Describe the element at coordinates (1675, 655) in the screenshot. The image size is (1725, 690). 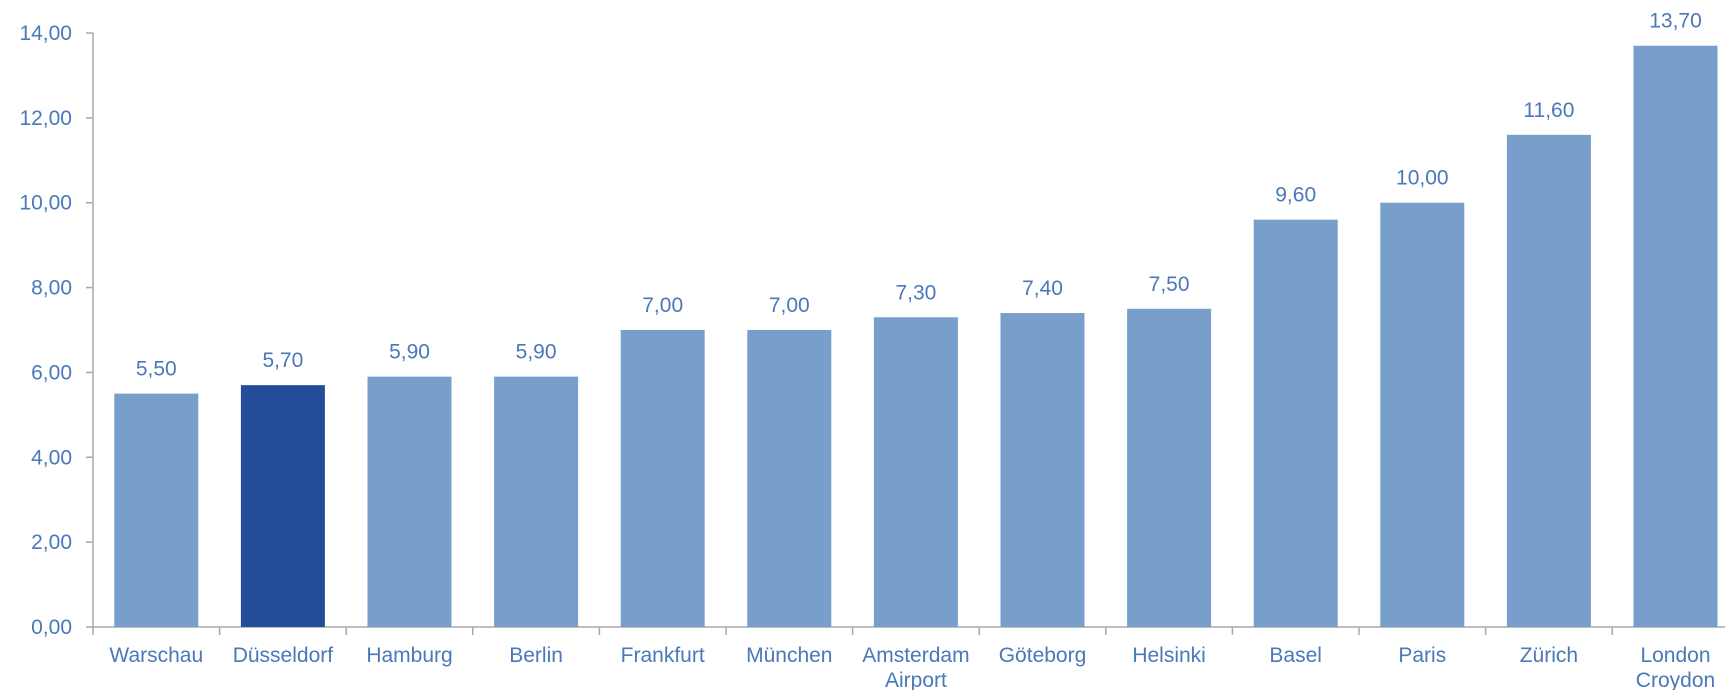
I see `x-tick-label: London` at that location.